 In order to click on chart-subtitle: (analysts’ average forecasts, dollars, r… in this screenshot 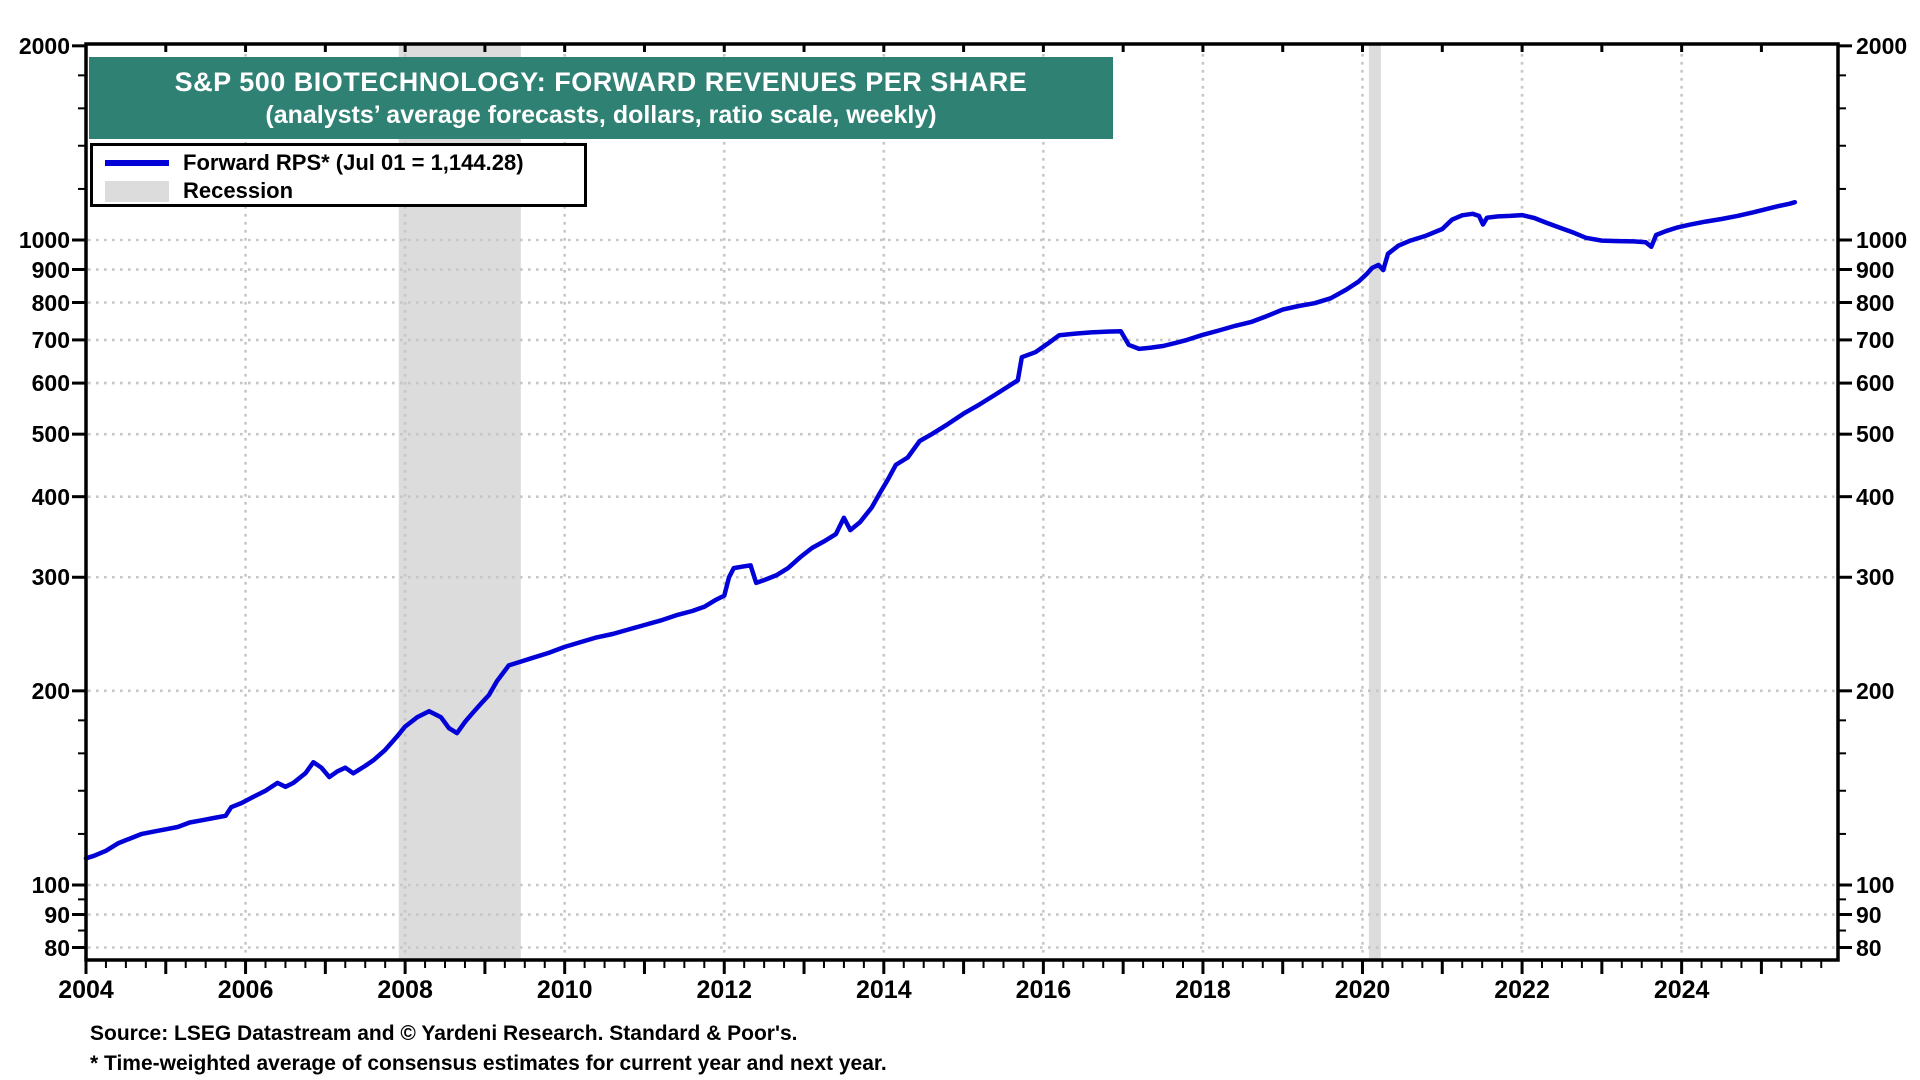, I will do `click(601, 115)`.